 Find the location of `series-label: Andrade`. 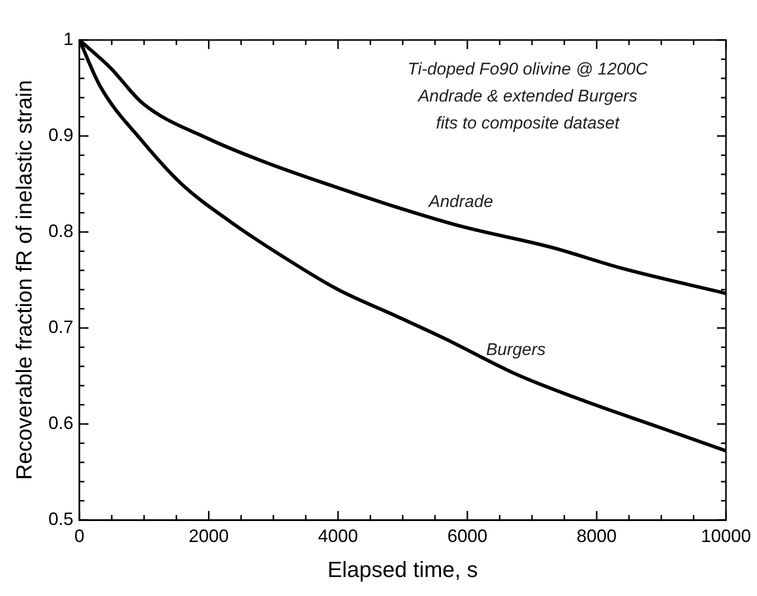

series-label: Andrade is located at coordinates (461, 201).